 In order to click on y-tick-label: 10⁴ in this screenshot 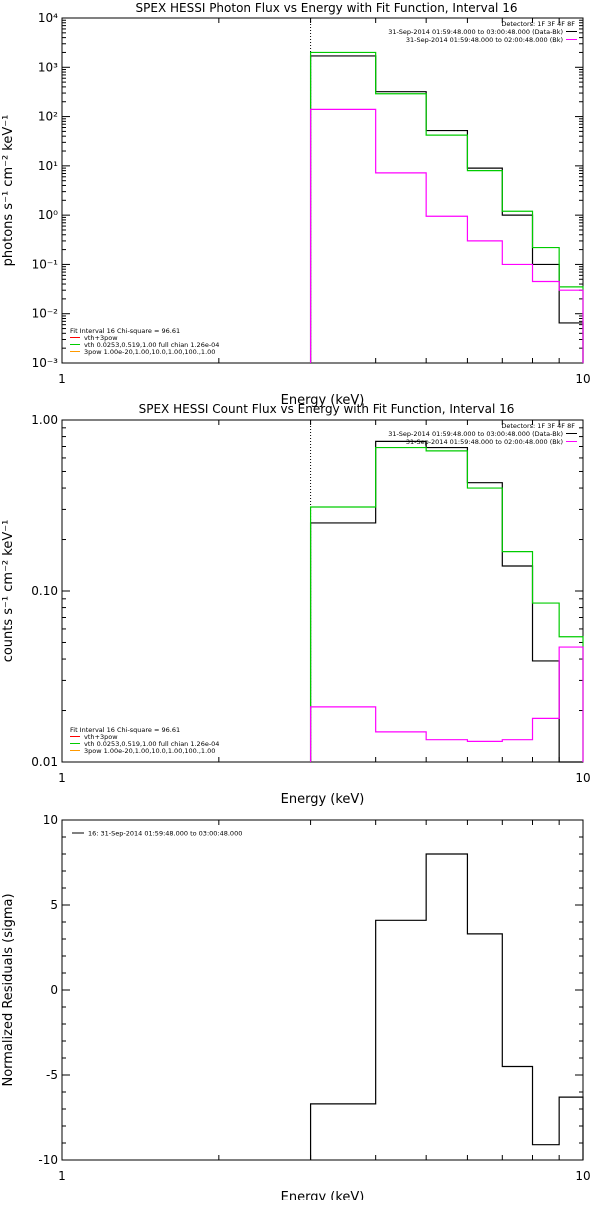, I will do `click(48, 18)`.